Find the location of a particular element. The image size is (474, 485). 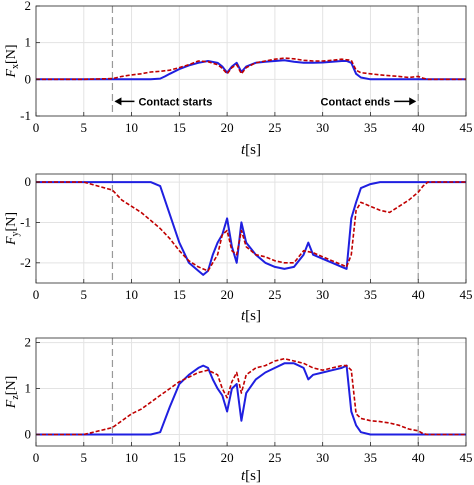

contact-ends-label: Contact ends is located at coordinates (356, 102).